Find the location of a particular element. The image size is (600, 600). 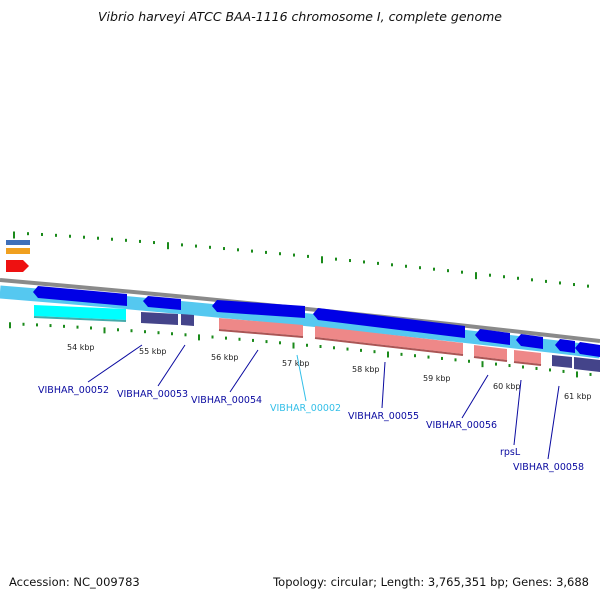

outer-tick-ring is located at coordinates (301, 259).